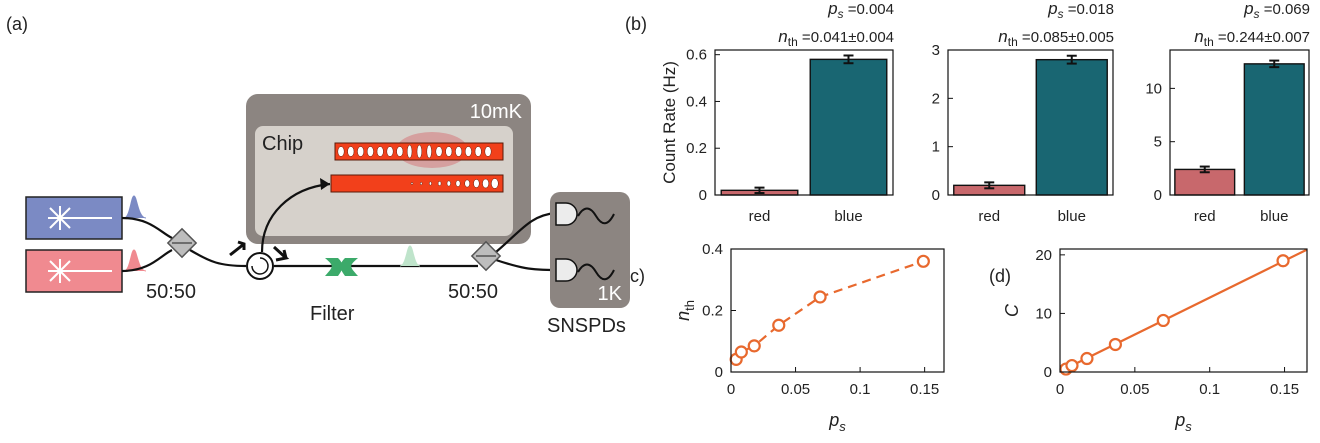  Describe the element at coordinates (260, 266) in the screenshot. I see `circulator` at that location.